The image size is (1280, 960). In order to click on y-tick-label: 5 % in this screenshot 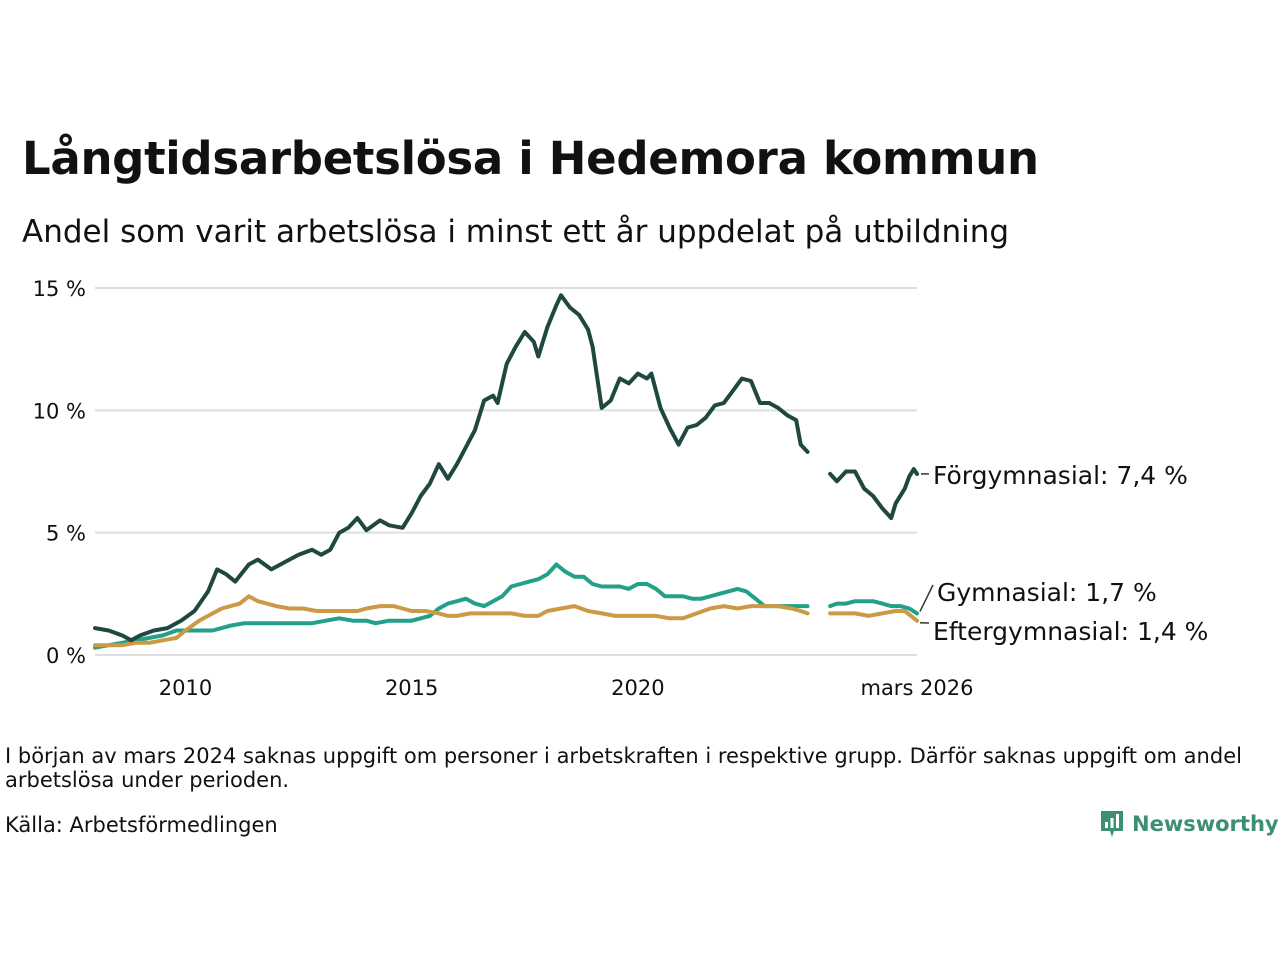, I will do `click(66, 534)`.